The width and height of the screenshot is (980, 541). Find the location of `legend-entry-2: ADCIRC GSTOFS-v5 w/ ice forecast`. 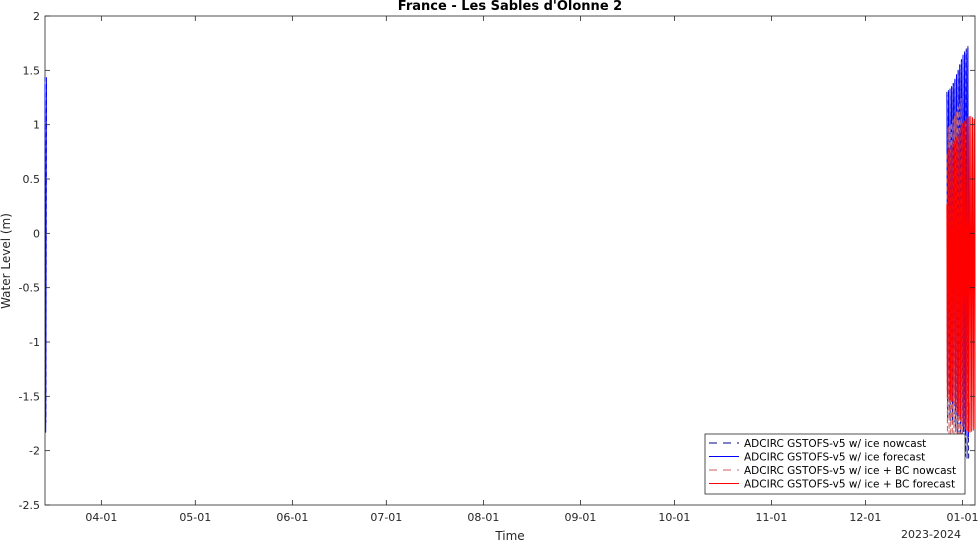

legend-entry-2: ADCIRC GSTOFS-v5 w/ ice forecast is located at coordinates (834, 458).